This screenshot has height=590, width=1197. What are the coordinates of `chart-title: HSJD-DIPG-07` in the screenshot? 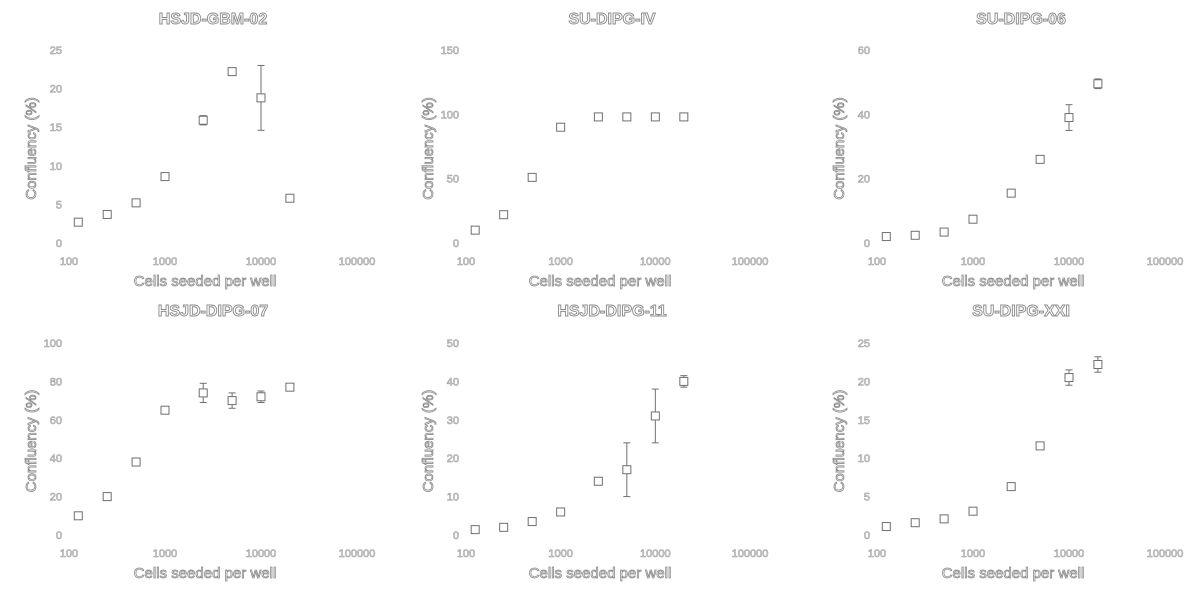 It's located at (213, 311).